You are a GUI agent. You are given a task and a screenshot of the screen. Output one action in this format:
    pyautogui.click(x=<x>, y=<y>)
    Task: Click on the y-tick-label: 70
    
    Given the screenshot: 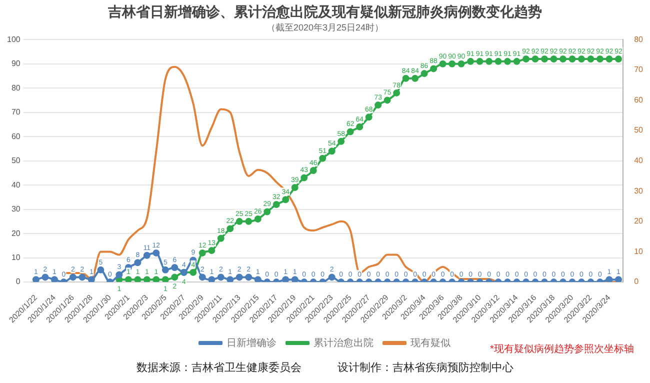 What is the action you would take?
    pyautogui.click(x=16, y=112)
    